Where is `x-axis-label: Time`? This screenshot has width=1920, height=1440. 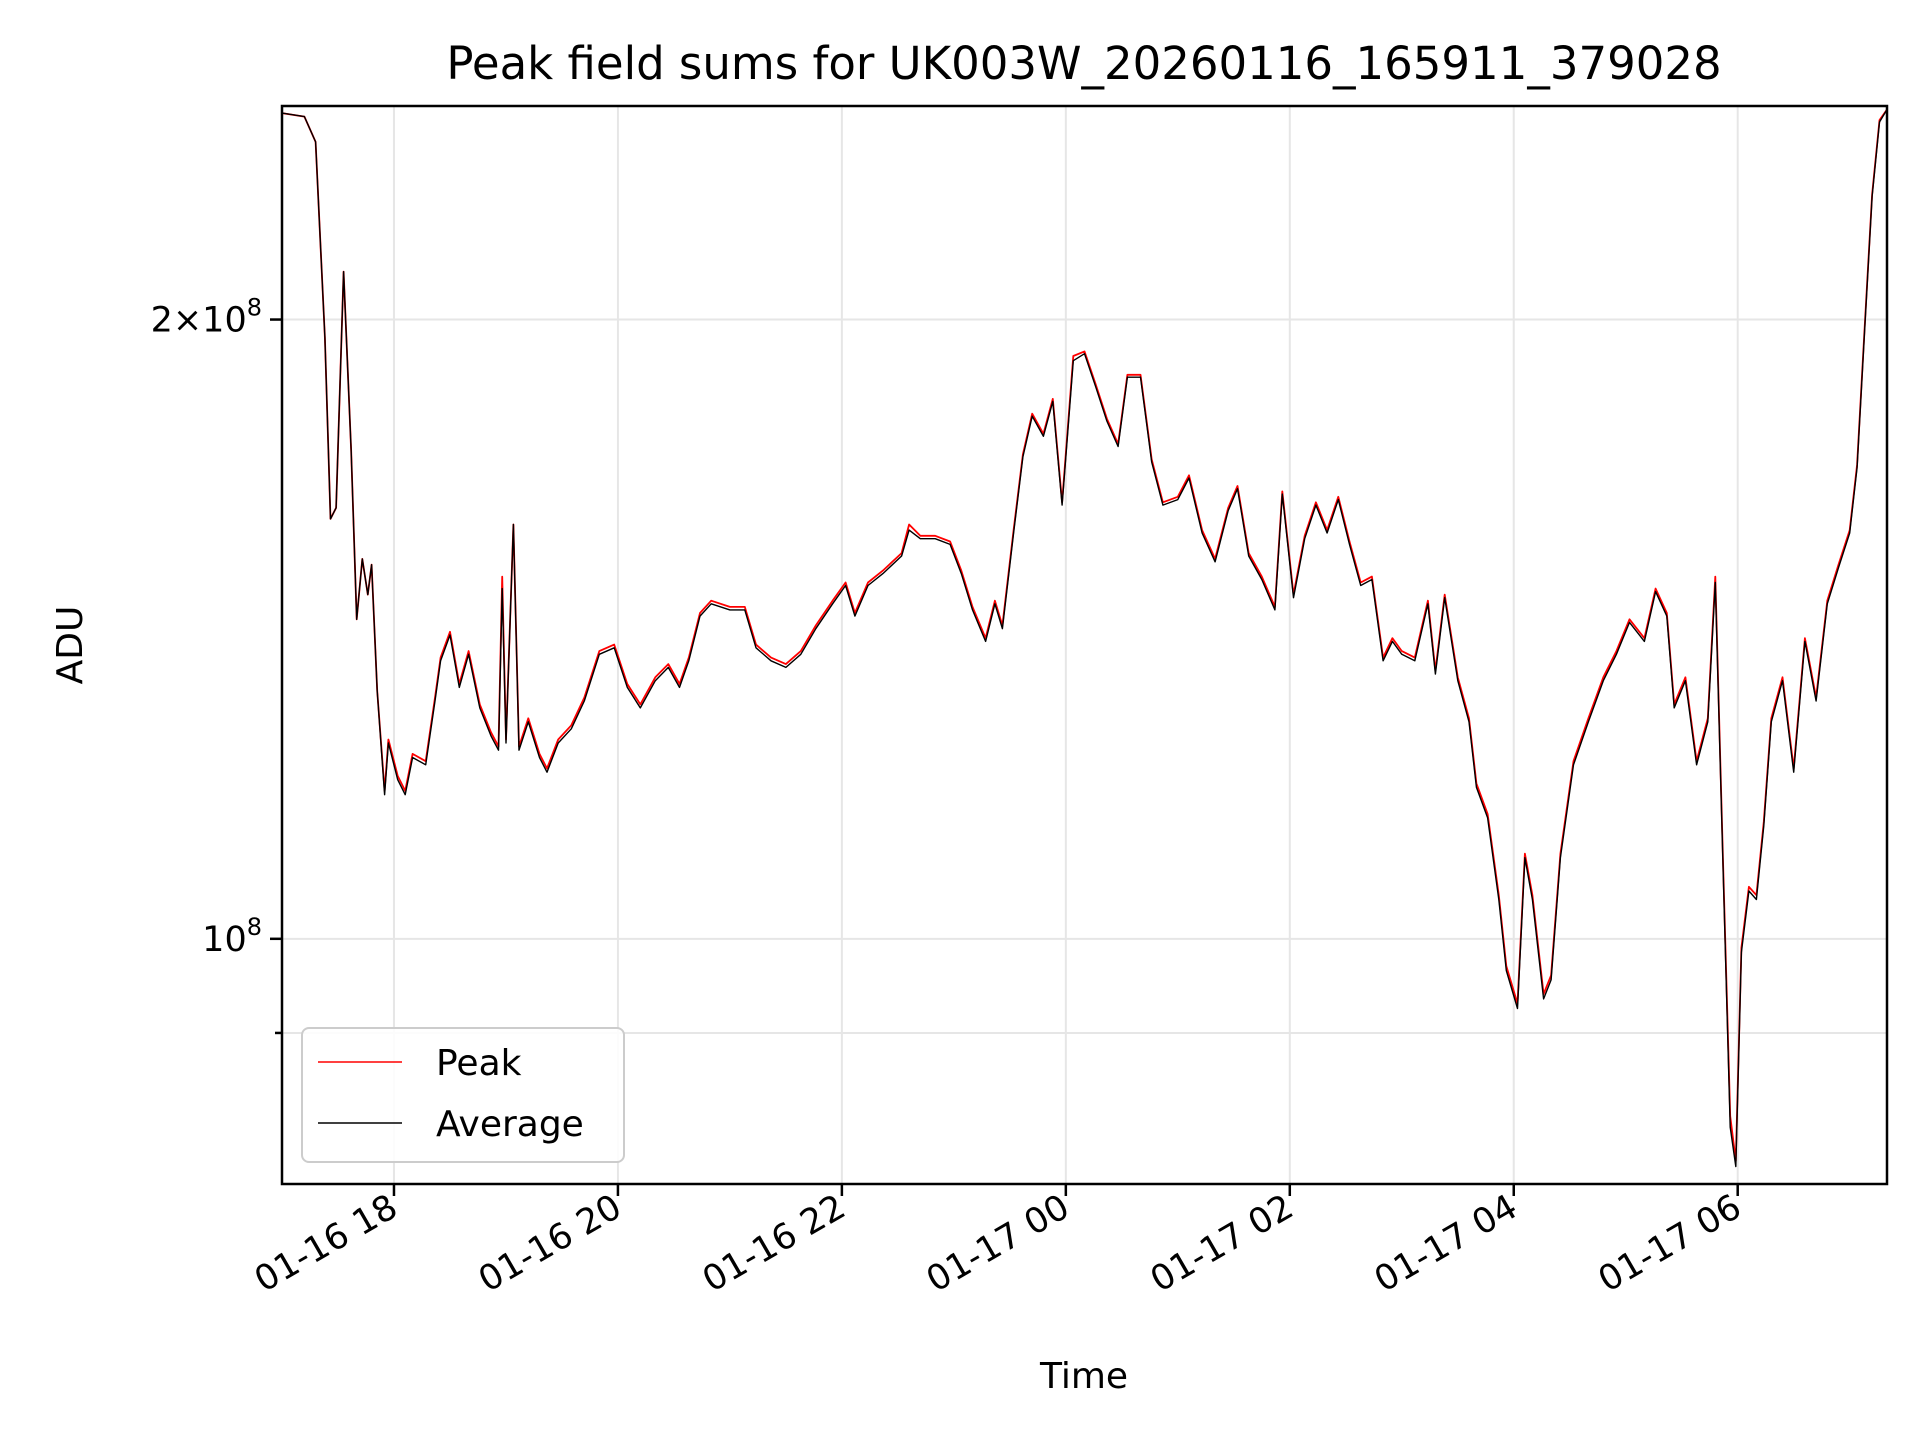
x-axis-label: Time is located at coordinates (1083, 1376).